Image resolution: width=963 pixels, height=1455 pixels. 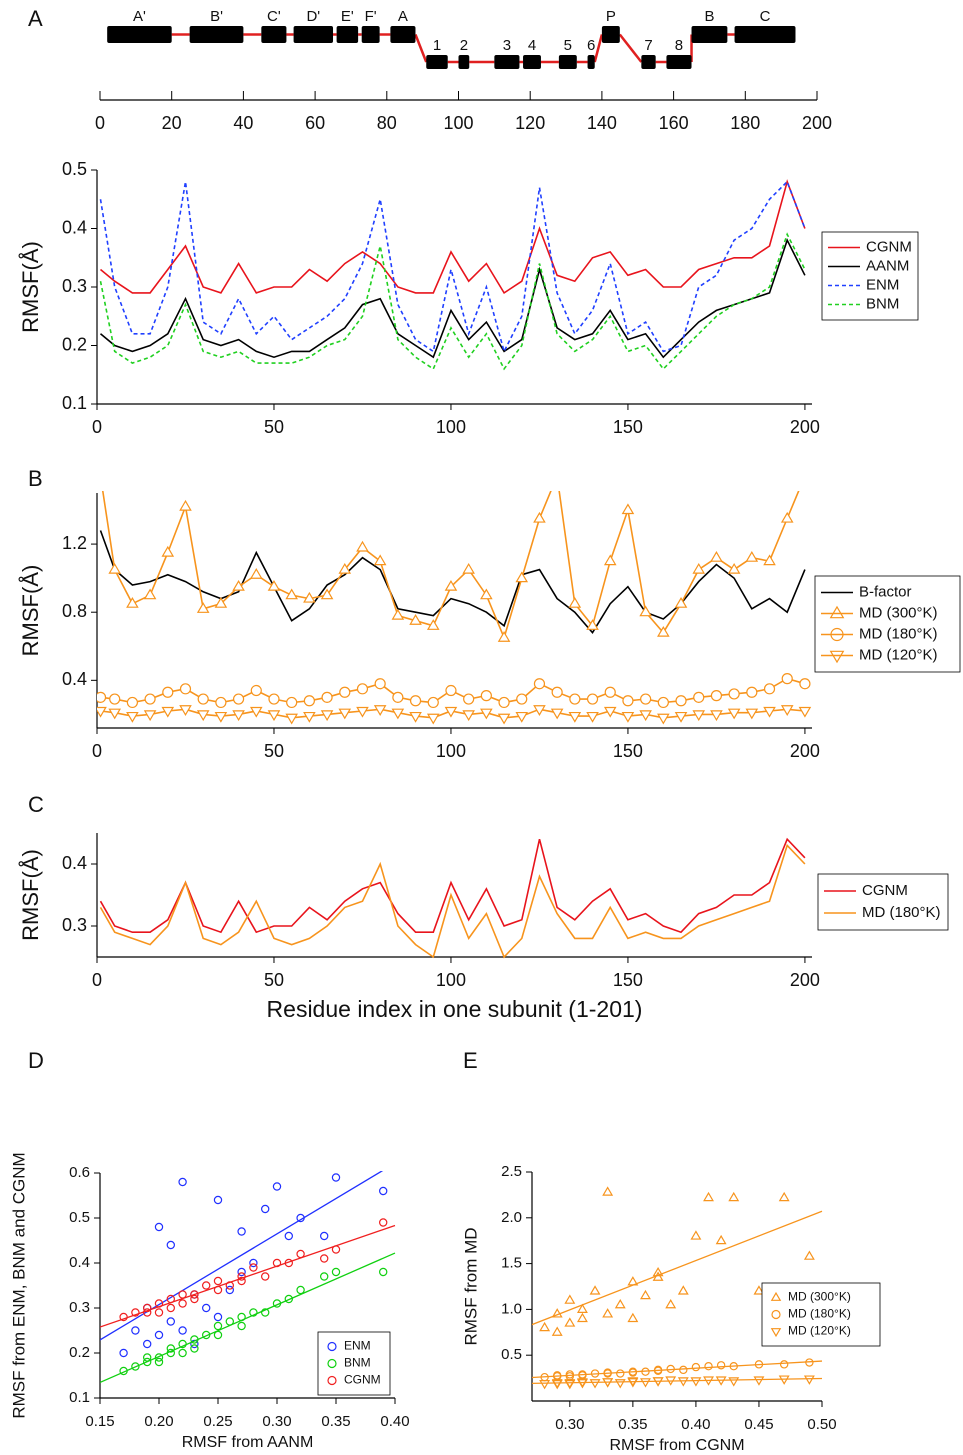 I want to click on y-tick-label: 0.3, so click(x=74, y=286).